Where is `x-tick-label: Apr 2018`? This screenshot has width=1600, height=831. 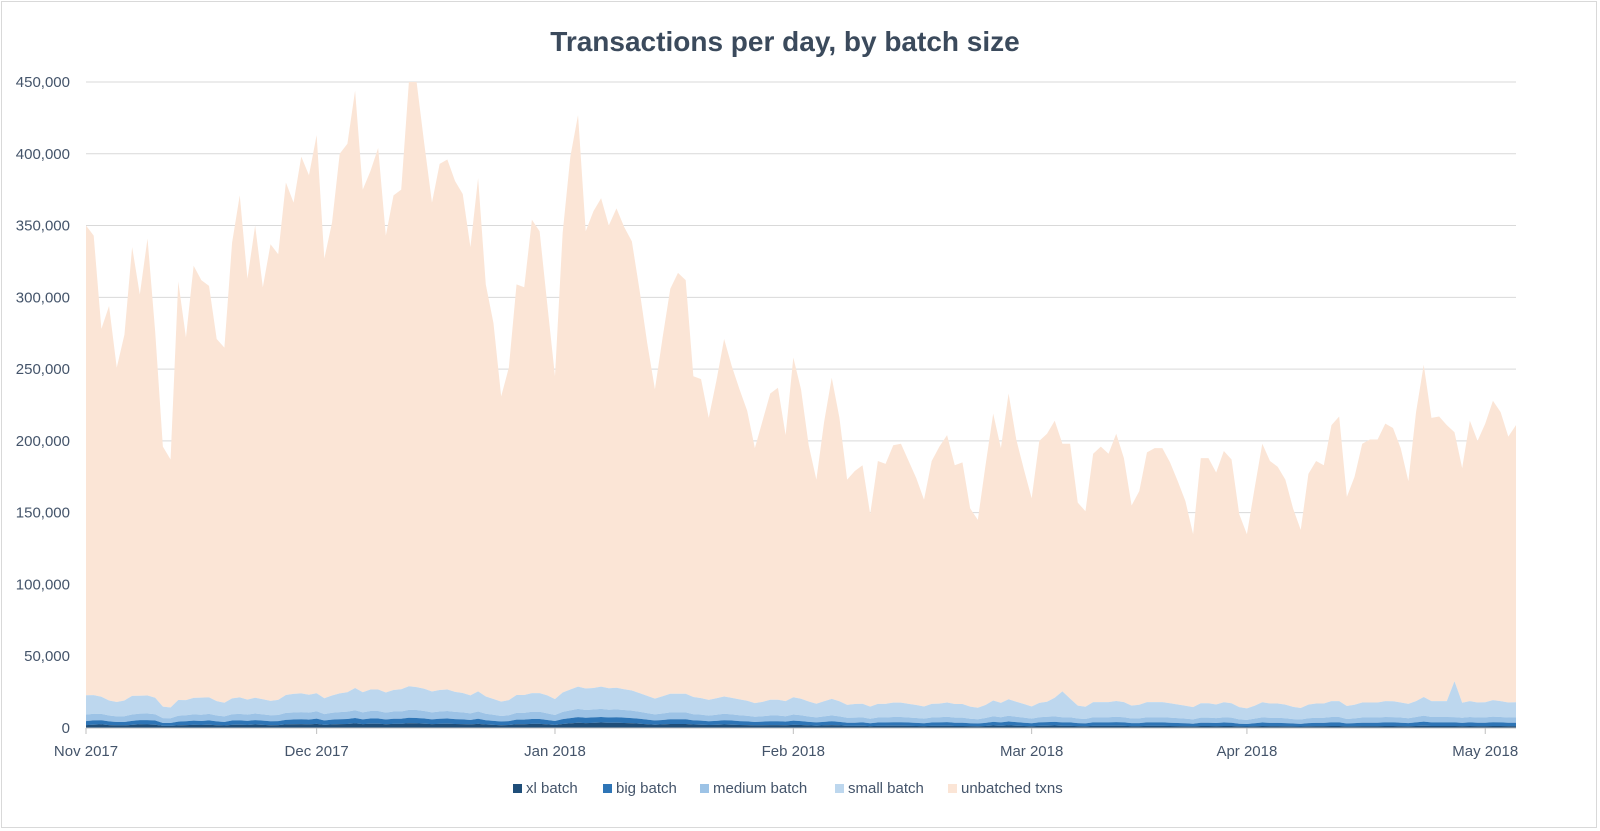
x-tick-label: Apr 2018 is located at coordinates (1246, 751).